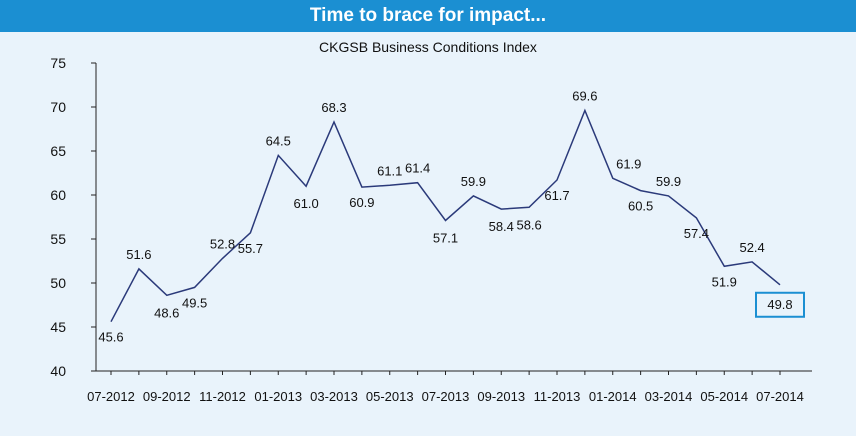 Image resolution: width=856 pixels, height=436 pixels. What do you see at coordinates (446, 396) in the screenshot?
I see `x-tick-label: 07-2013` at bounding box center [446, 396].